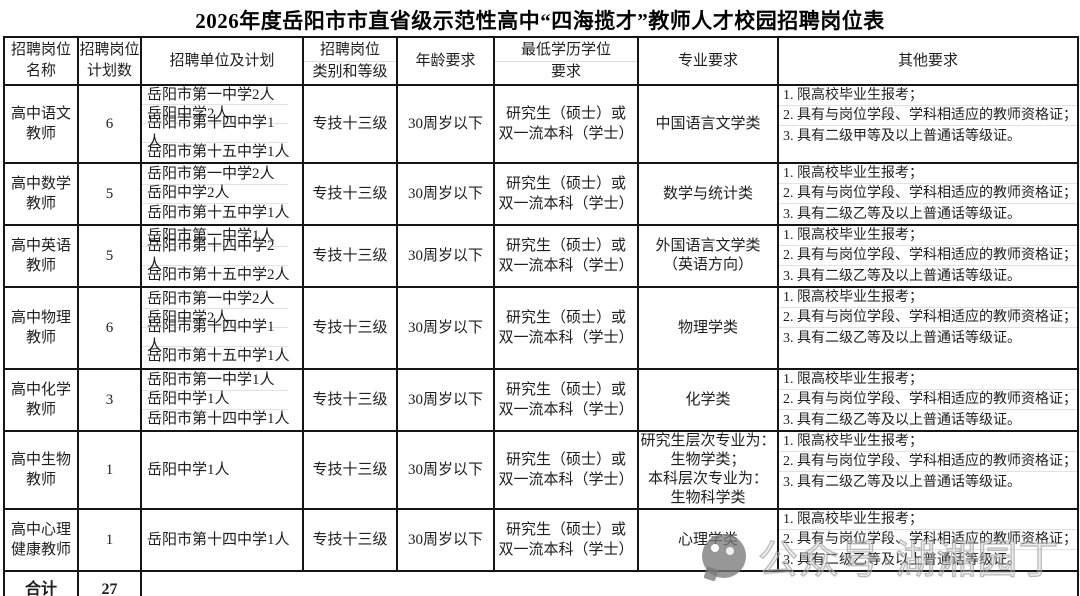 This screenshot has height=596, width=1080. Describe the element at coordinates (41, 540) in the screenshot. I see `position-name-cell: 高中心理 健康教师` at that location.